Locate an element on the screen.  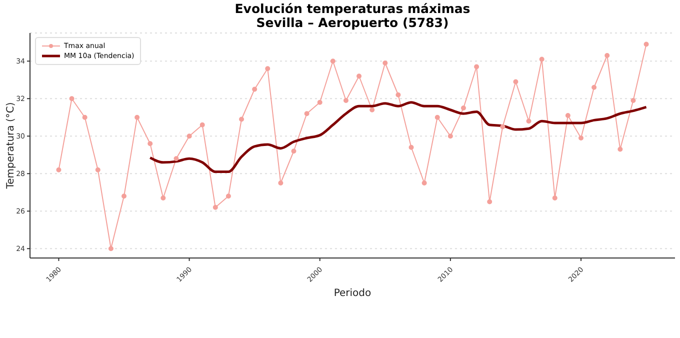
chart-title: Evolución temperaturas máximas Sevilla – Aeropuerto (5783) is located at coordinates (353, 15).